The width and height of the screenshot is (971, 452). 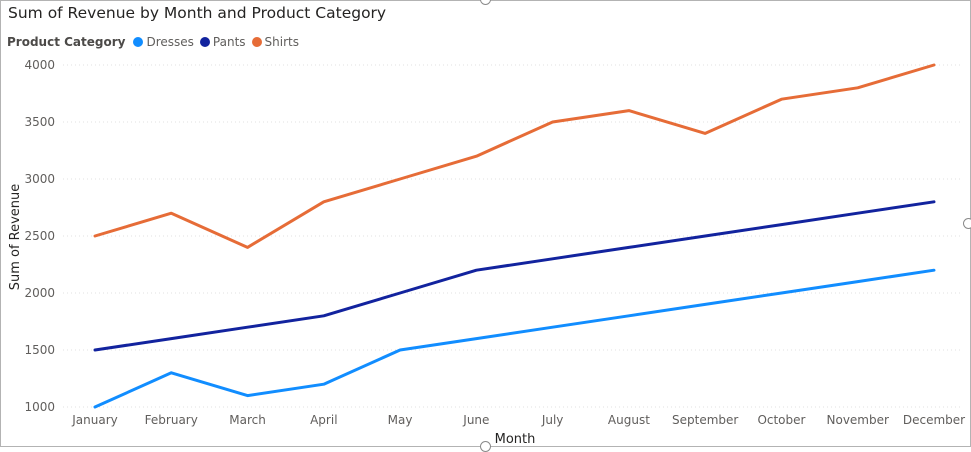 I want to click on resize-handle-right, so click(x=967, y=223).